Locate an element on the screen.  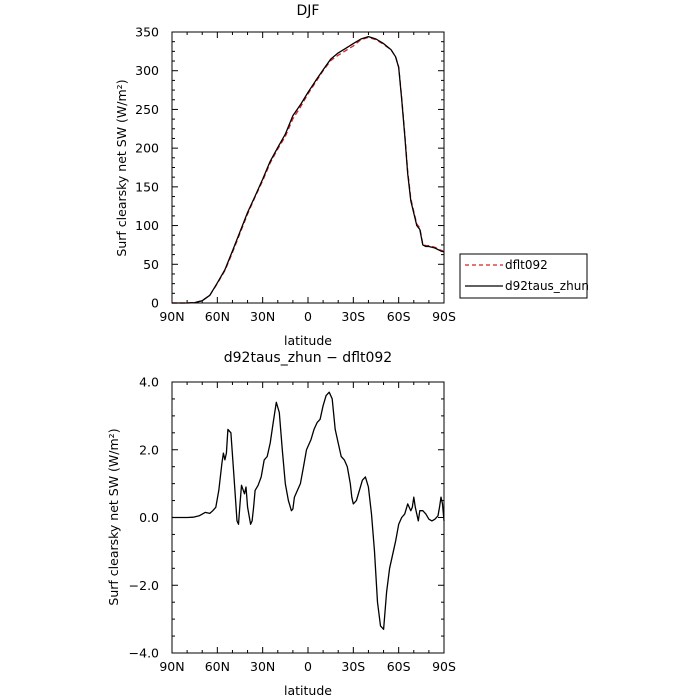
panel-top-xtick-label: 30S is located at coordinates (353, 316).